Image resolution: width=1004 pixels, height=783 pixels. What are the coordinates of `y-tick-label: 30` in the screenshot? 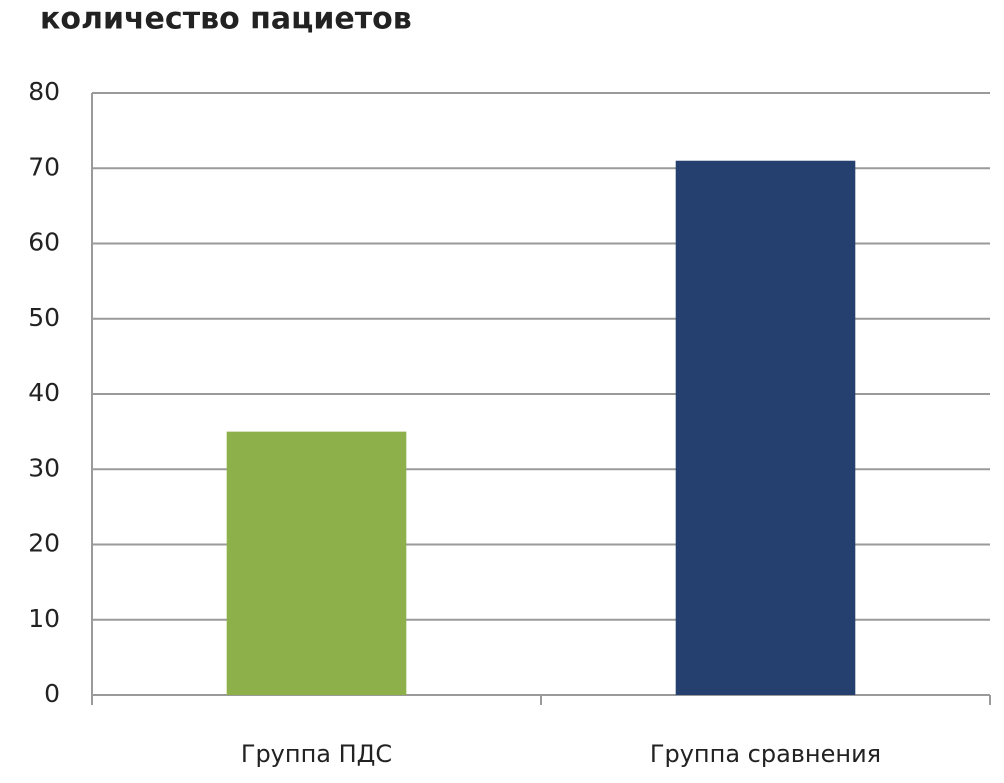 It's located at (44, 467).